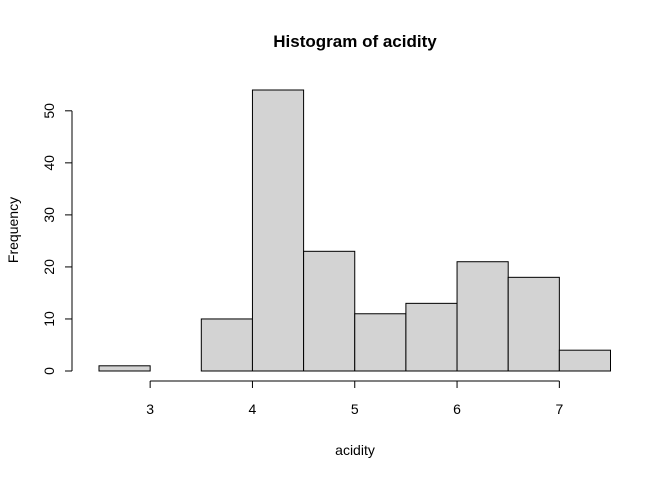 Image resolution: width=672 pixels, height=485 pixels. I want to click on y-tick-label-0: 0, so click(49, 371).